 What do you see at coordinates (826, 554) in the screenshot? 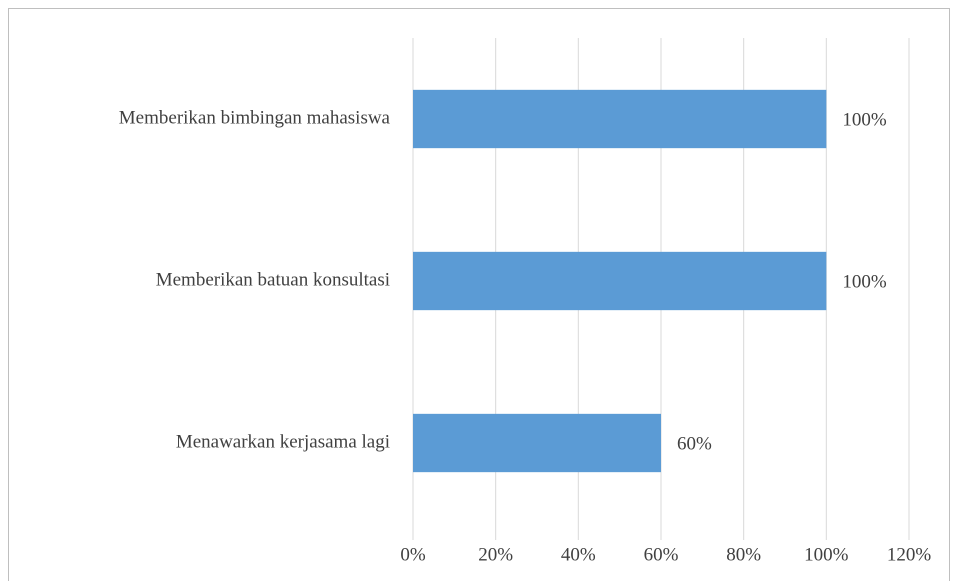
I see `x-tick-label: 100%` at bounding box center [826, 554].